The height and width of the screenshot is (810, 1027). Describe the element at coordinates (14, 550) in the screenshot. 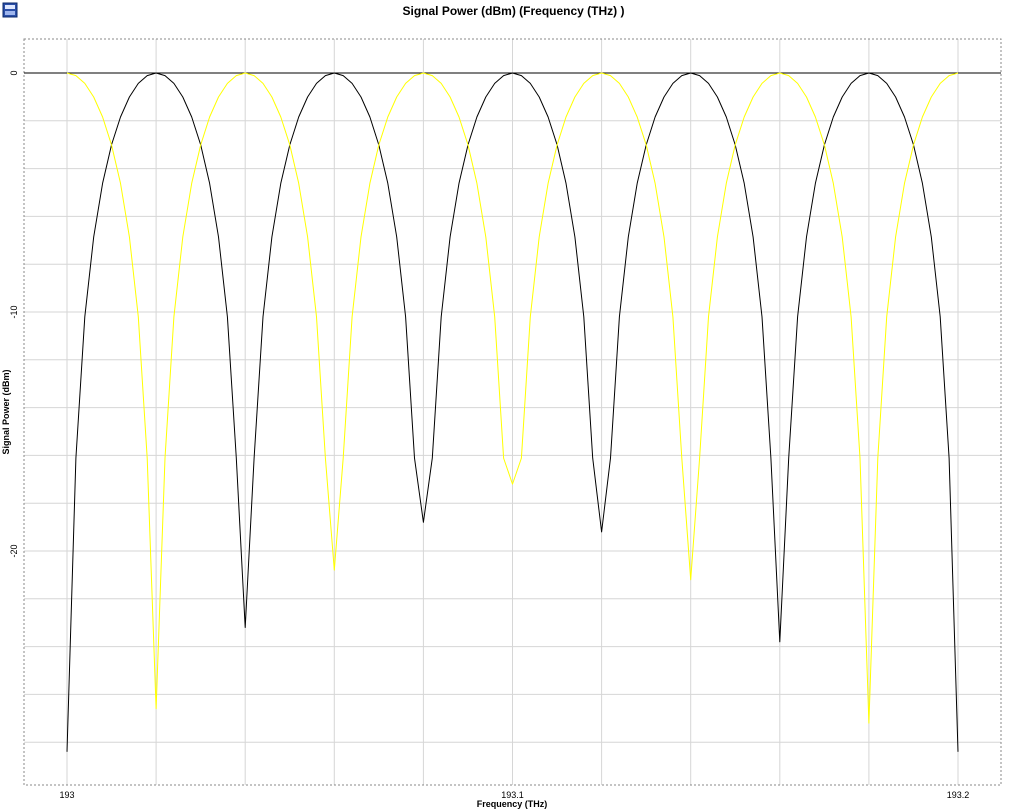

I see `y-tick-label: -20` at that location.